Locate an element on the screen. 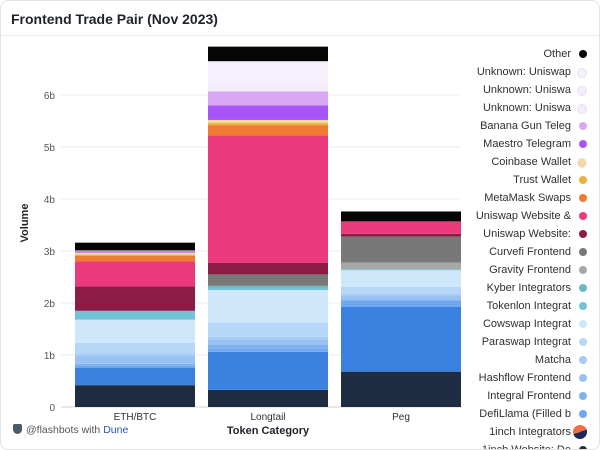  y-axis-ticks: 0 1b 2b 3b 4b 5b 6b is located at coordinates (50, 252).